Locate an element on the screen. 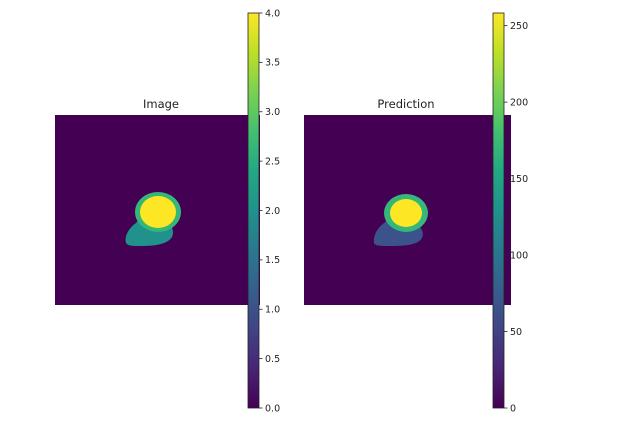  prediction-colorbar-tick-label: 150 is located at coordinates (519, 179).